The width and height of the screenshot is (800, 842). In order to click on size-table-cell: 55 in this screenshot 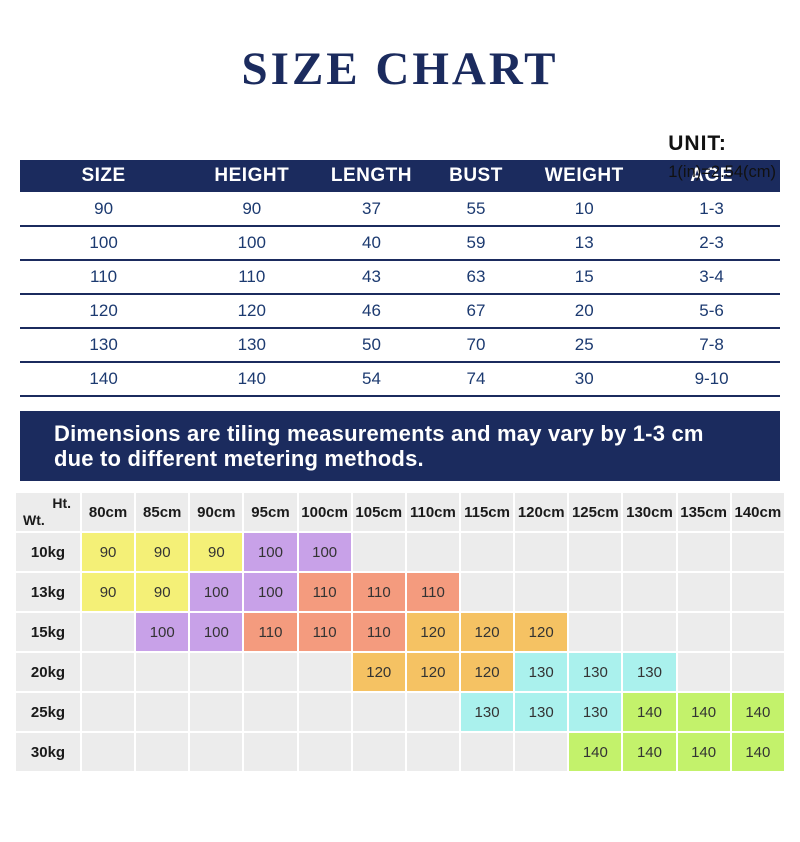, I will do `click(476, 209)`.